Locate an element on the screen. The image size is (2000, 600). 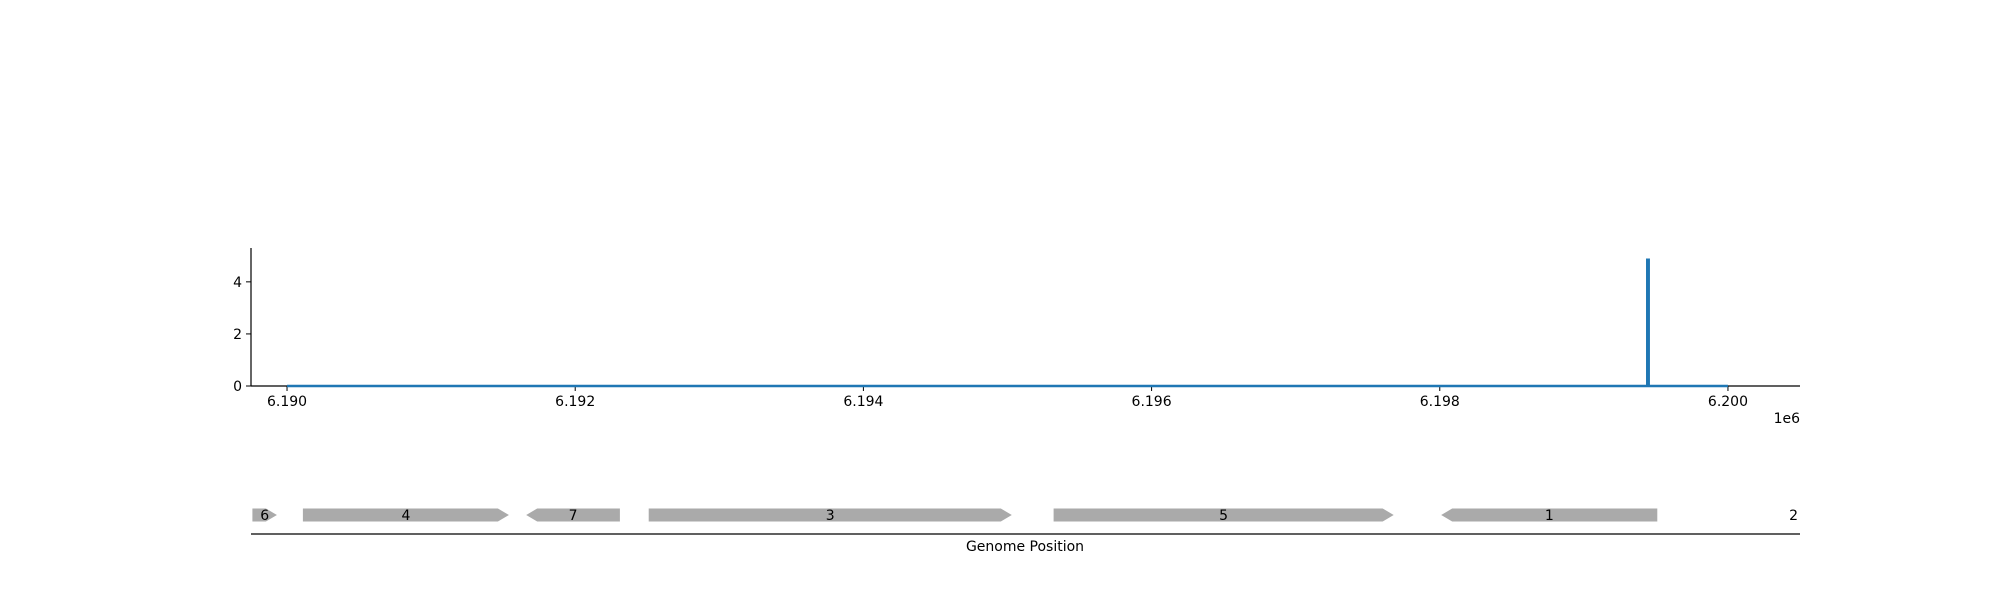
gene-label-4: 4 is located at coordinates (405, 516).